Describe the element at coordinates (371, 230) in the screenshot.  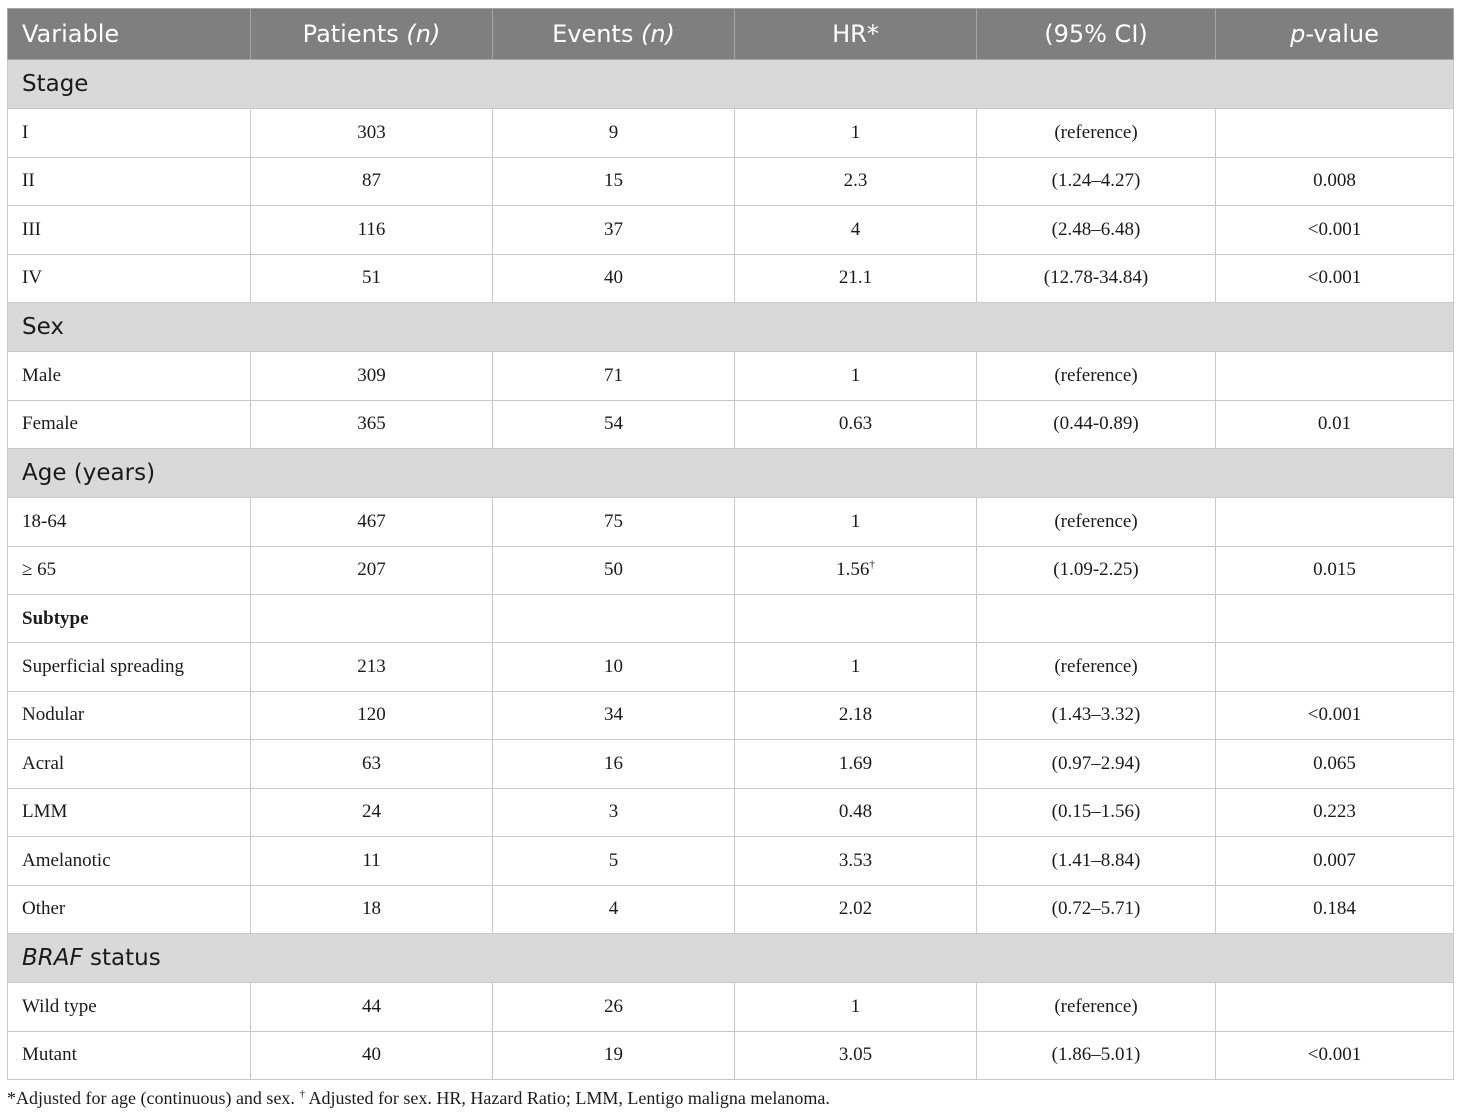
I see `cell-patients: 116` at that location.